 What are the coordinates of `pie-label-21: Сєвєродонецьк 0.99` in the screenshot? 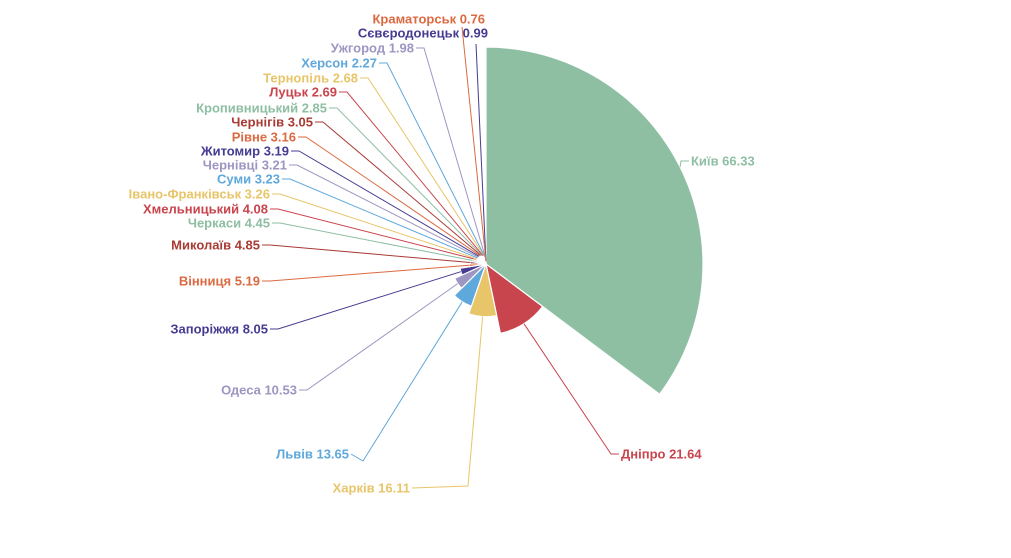 It's located at (423, 33).